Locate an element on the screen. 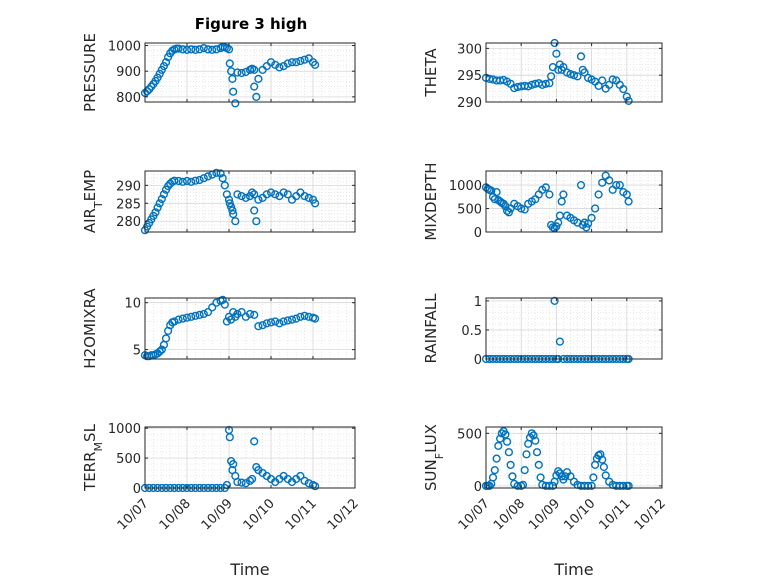 This screenshot has width=778, height=583. y-axis-label: PRESSURE is located at coordinates (90, 72).